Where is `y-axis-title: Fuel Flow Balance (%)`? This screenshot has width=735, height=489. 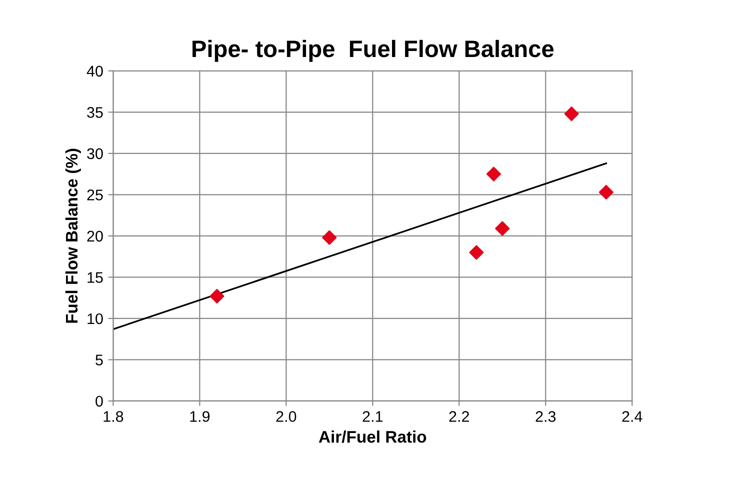 y-axis-title: Fuel Flow Balance (%) is located at coordinates (73, 235).